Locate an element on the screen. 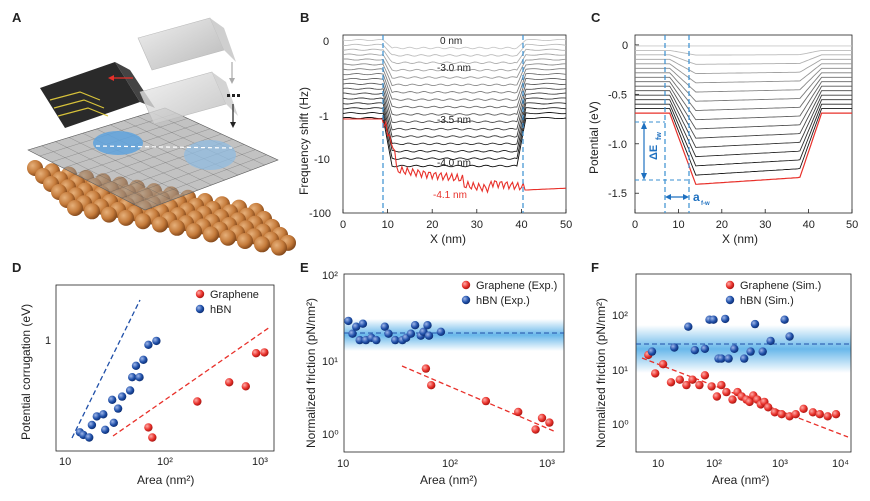  f-legend-graphene: Graphene (Sim.) is located at coordinates (780, 286).